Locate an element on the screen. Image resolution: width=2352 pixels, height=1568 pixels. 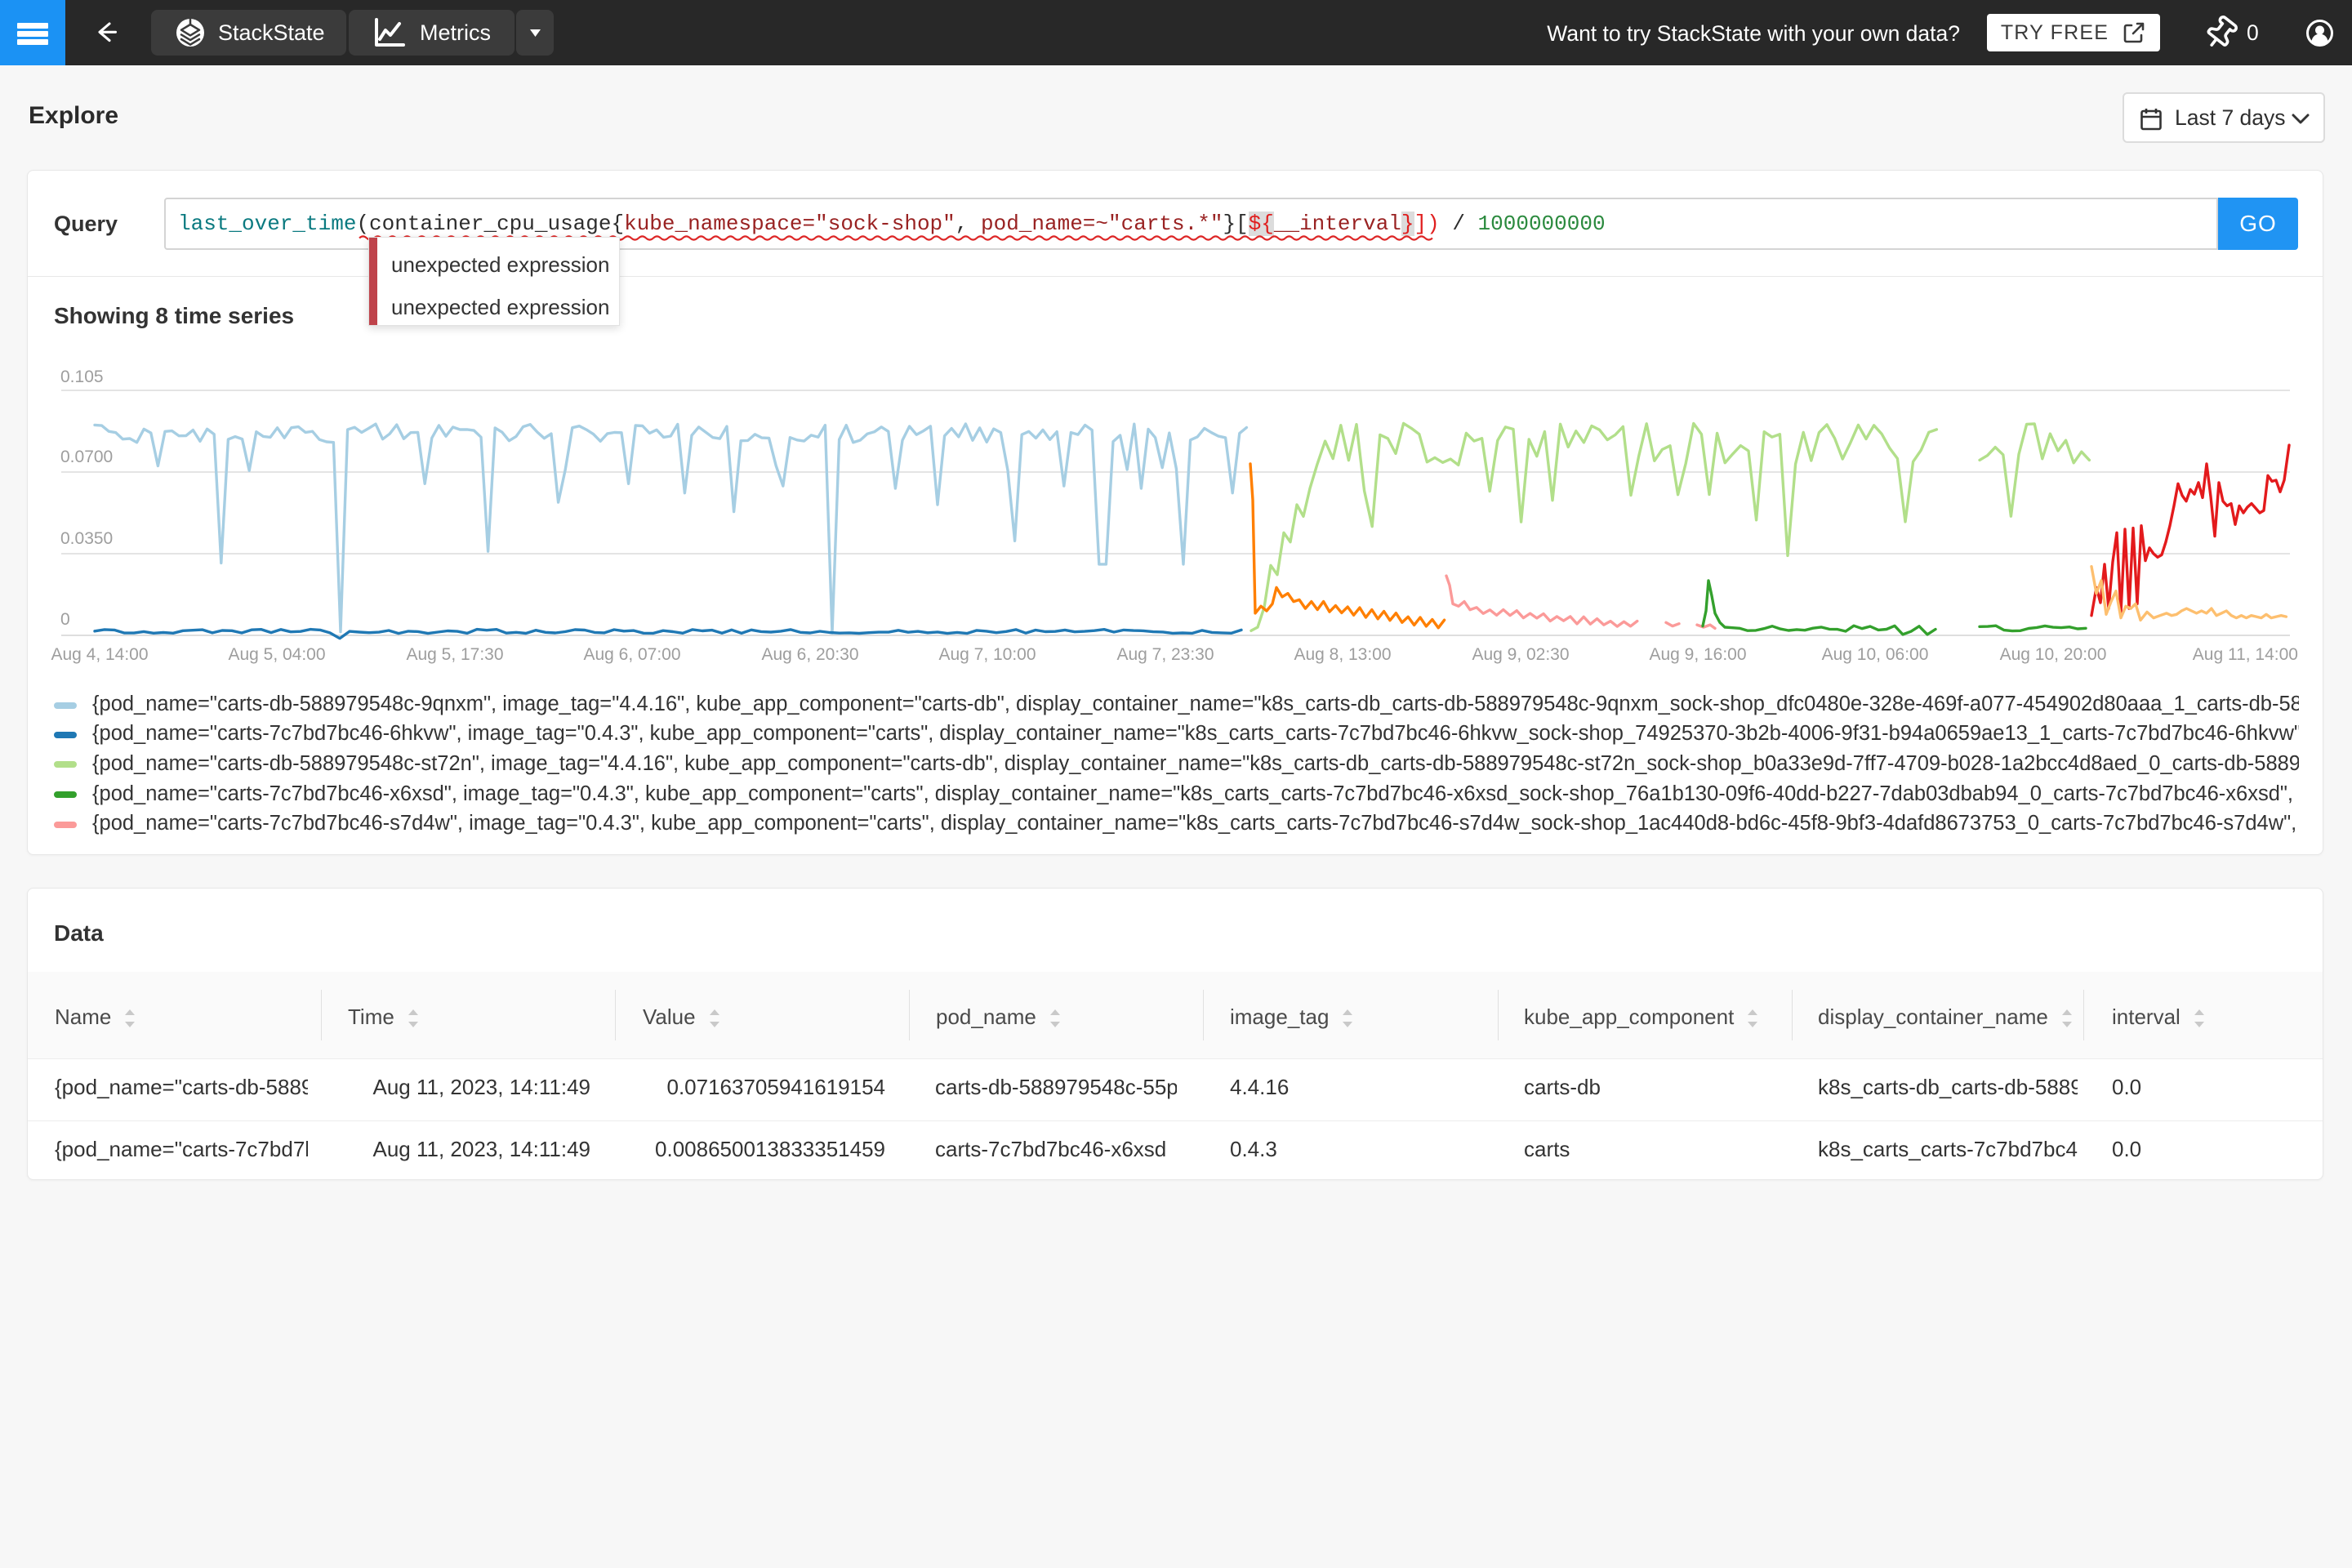
svg-text: Aug 11, 14:00 is located at coordinates (2245, 654).